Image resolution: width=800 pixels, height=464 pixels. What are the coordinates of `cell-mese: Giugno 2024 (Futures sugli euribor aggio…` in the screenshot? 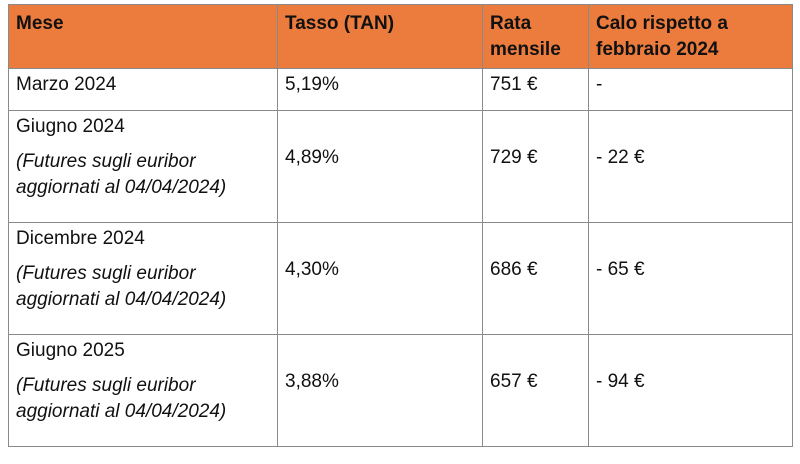 It's located at (143, 166).